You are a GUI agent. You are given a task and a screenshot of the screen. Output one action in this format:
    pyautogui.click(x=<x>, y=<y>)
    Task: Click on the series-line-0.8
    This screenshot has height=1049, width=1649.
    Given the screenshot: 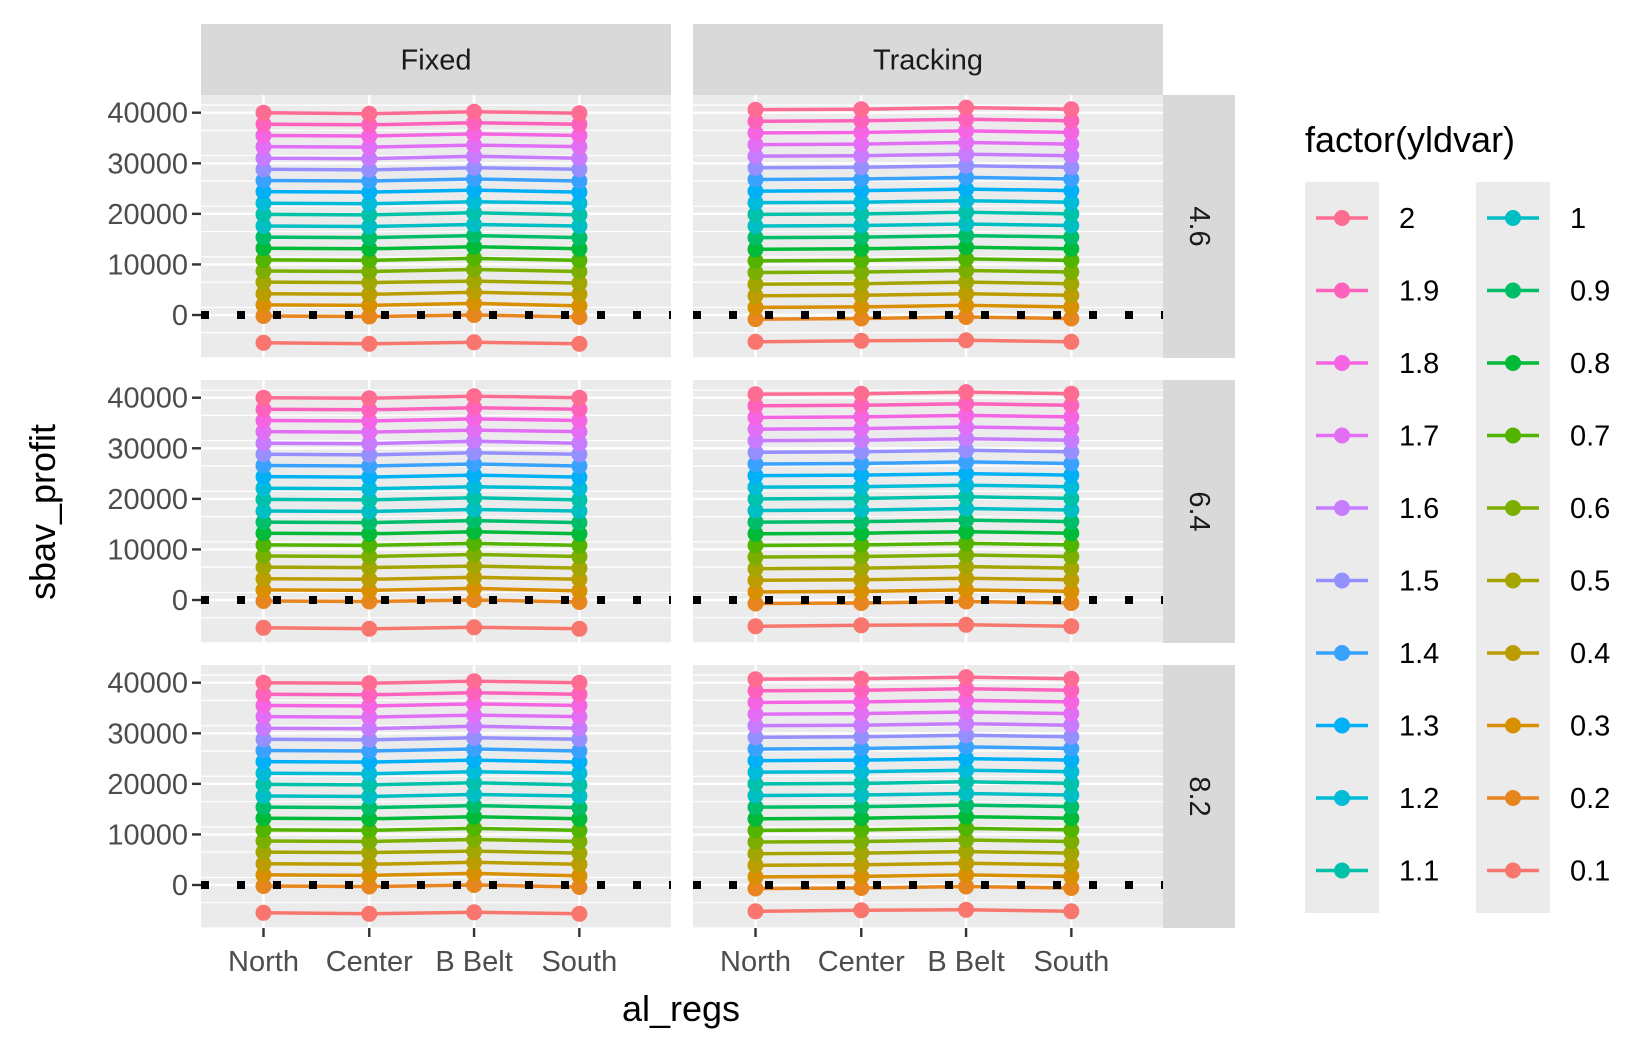 What is the action you would take?
    pyautogui.click(x=913, y=248)
    